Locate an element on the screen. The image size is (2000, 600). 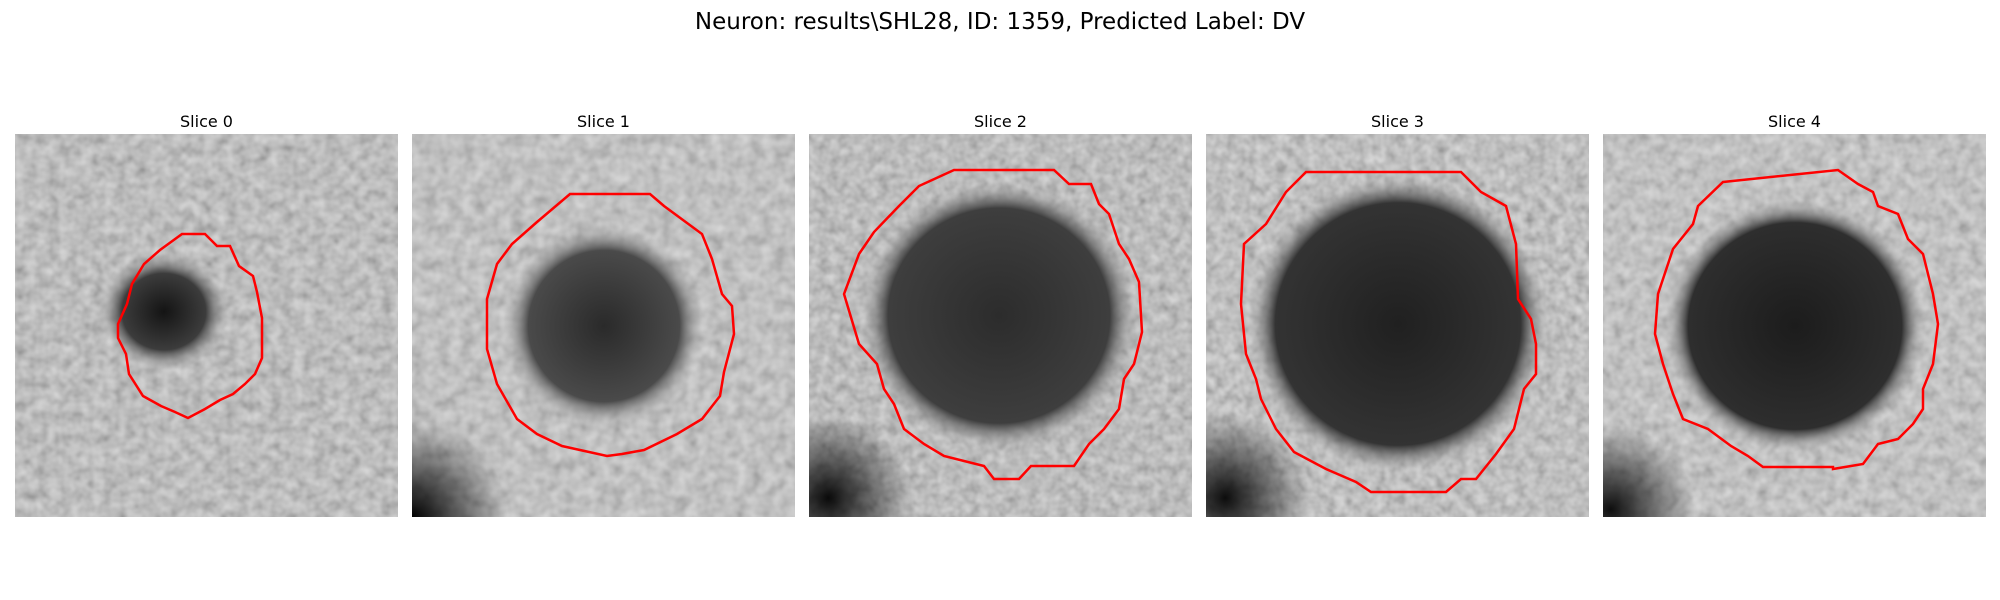
slice-title-3: Slice 3 is located at coordinates (1397, 121).